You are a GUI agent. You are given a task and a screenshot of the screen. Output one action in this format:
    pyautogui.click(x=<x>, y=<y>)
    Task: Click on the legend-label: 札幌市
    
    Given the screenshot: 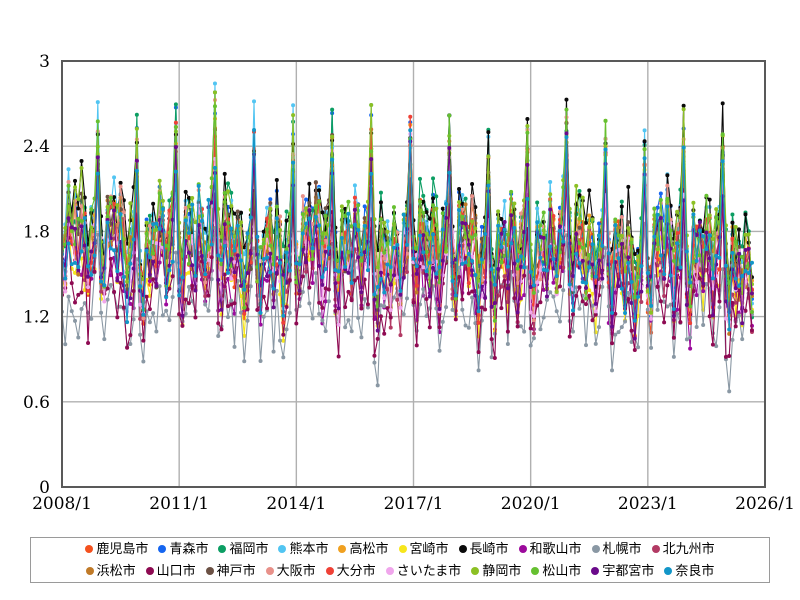 What is the action you would take?
    pyautogui.click(x=622, y=549)
    